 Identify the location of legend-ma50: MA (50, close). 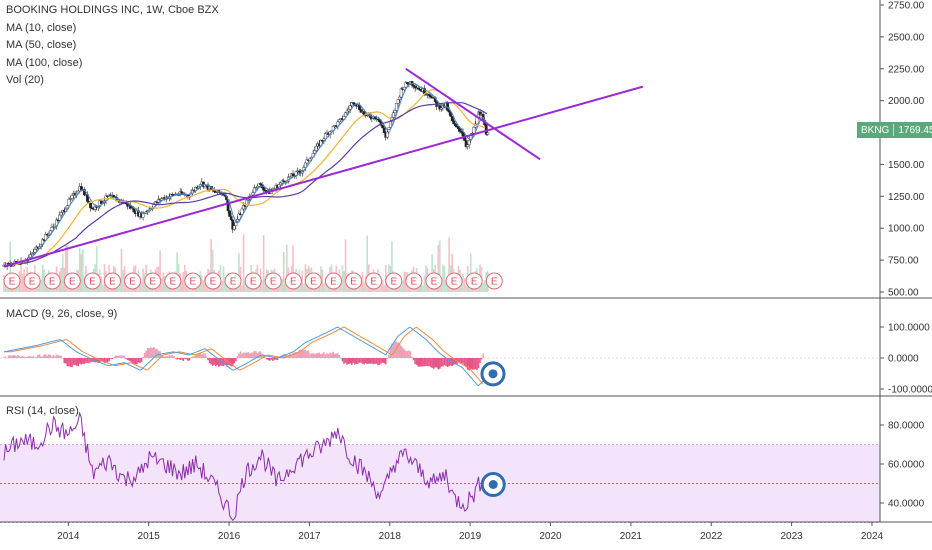
(41, 45).